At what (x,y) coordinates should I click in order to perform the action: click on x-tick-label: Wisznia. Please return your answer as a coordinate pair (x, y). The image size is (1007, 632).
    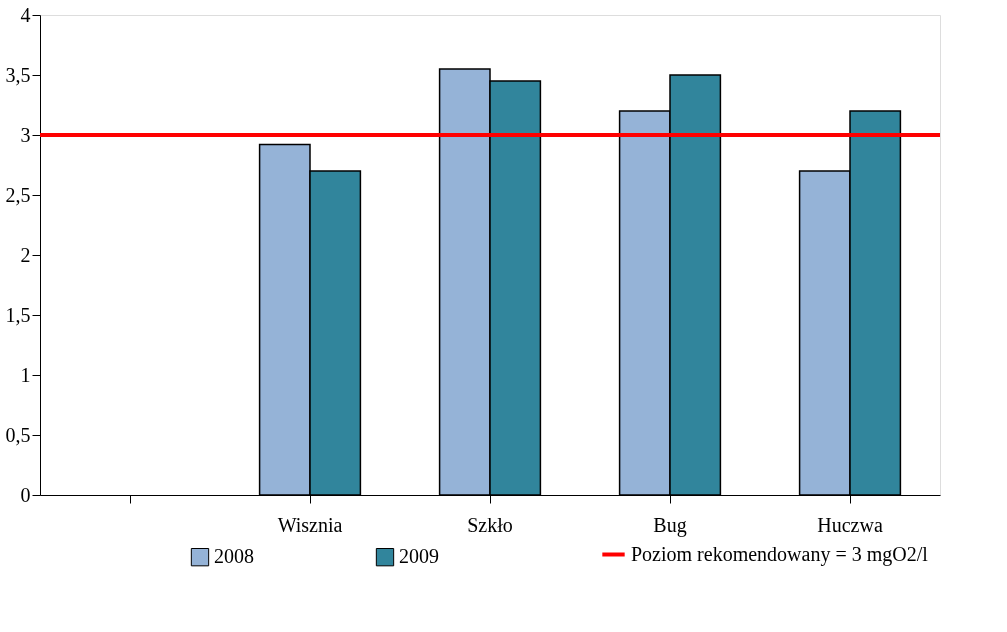
    Looking at the image, I should click on (310, 524).